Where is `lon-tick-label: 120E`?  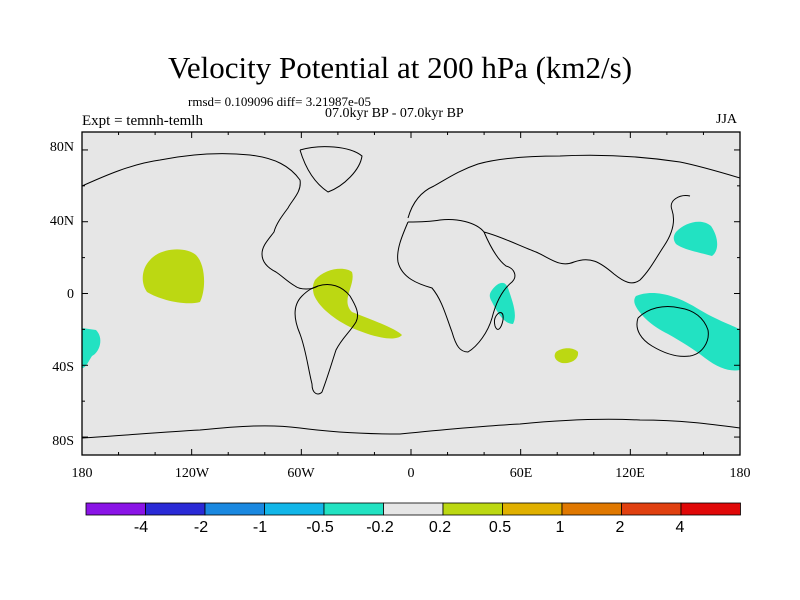
lon-tick-label: 120E is located at coordinates (630, 473).